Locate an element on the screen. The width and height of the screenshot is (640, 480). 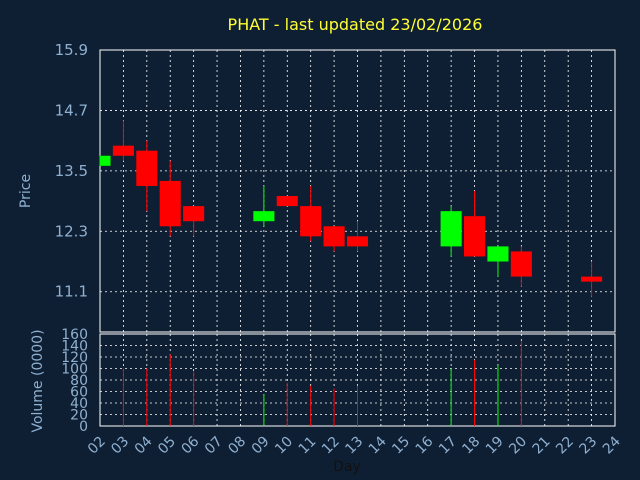
day-tick-label: 18 is located at coordinates (471, 446).